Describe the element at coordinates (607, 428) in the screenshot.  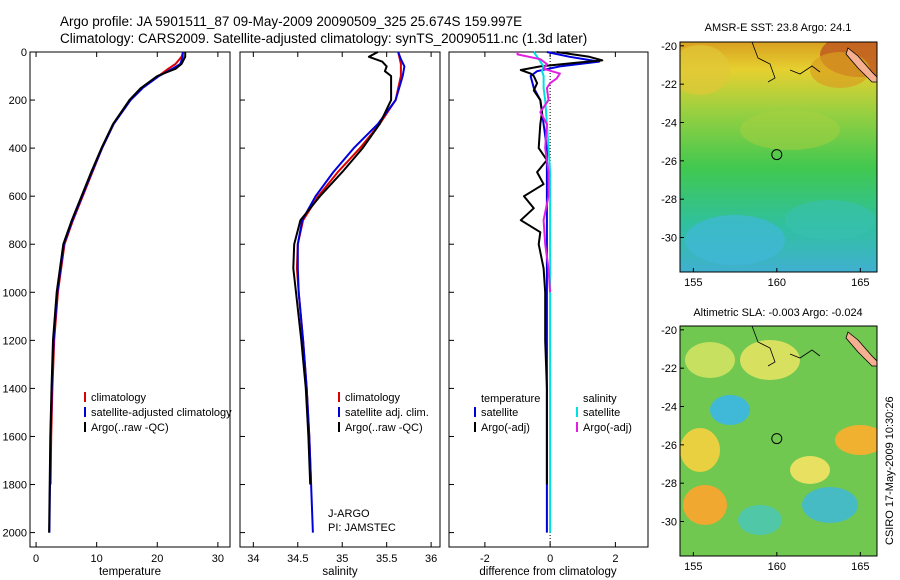
I see `legend-label-sal-argo: Argo(-adj)` at that location.